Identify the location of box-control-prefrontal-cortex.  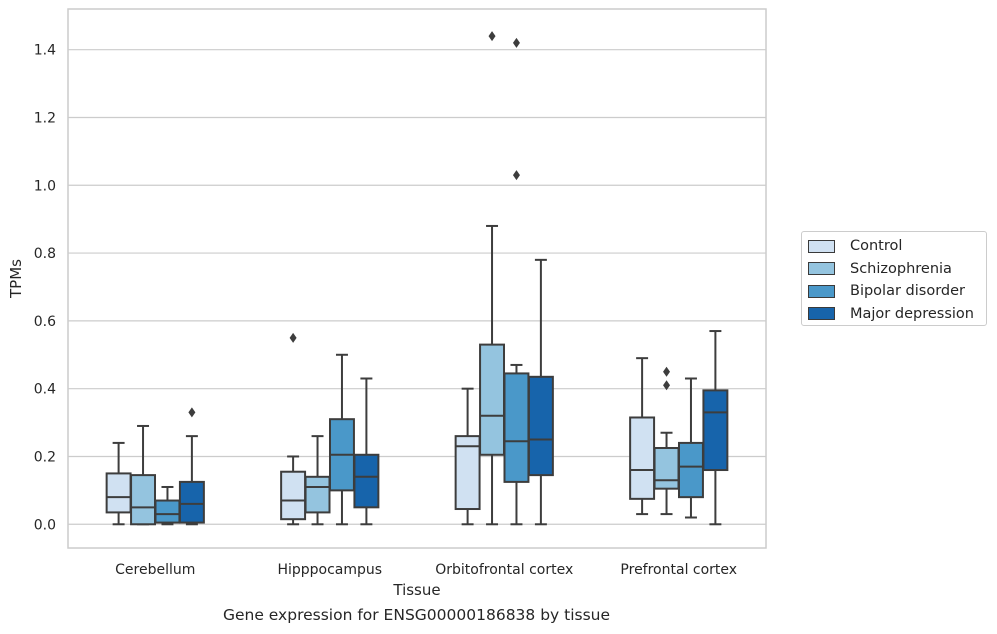
(642, 458).